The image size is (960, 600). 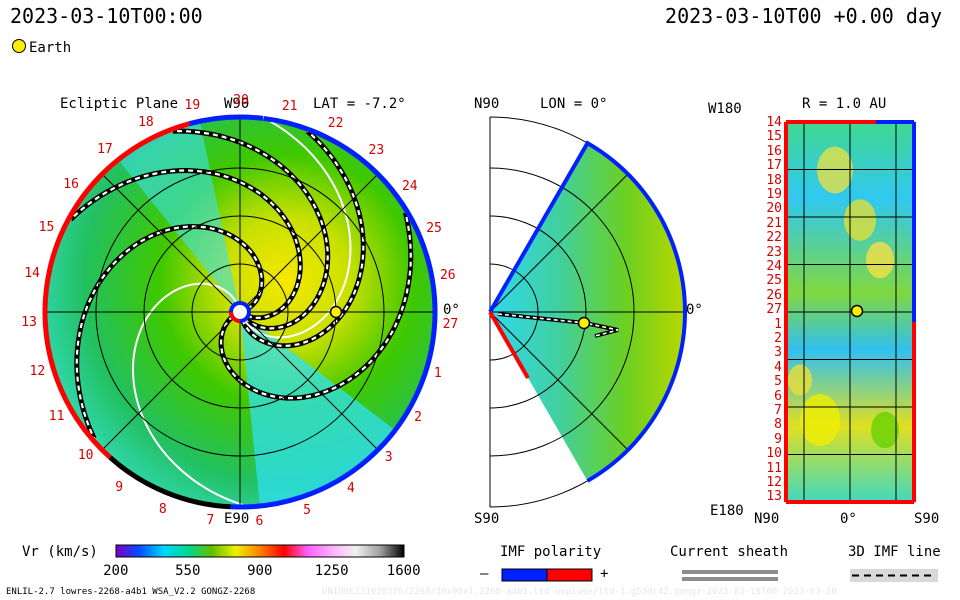 What do you see at coordinates (335, 123) in the screenshot?
I see `sector-label: 22` at bounding box center [335, 123].